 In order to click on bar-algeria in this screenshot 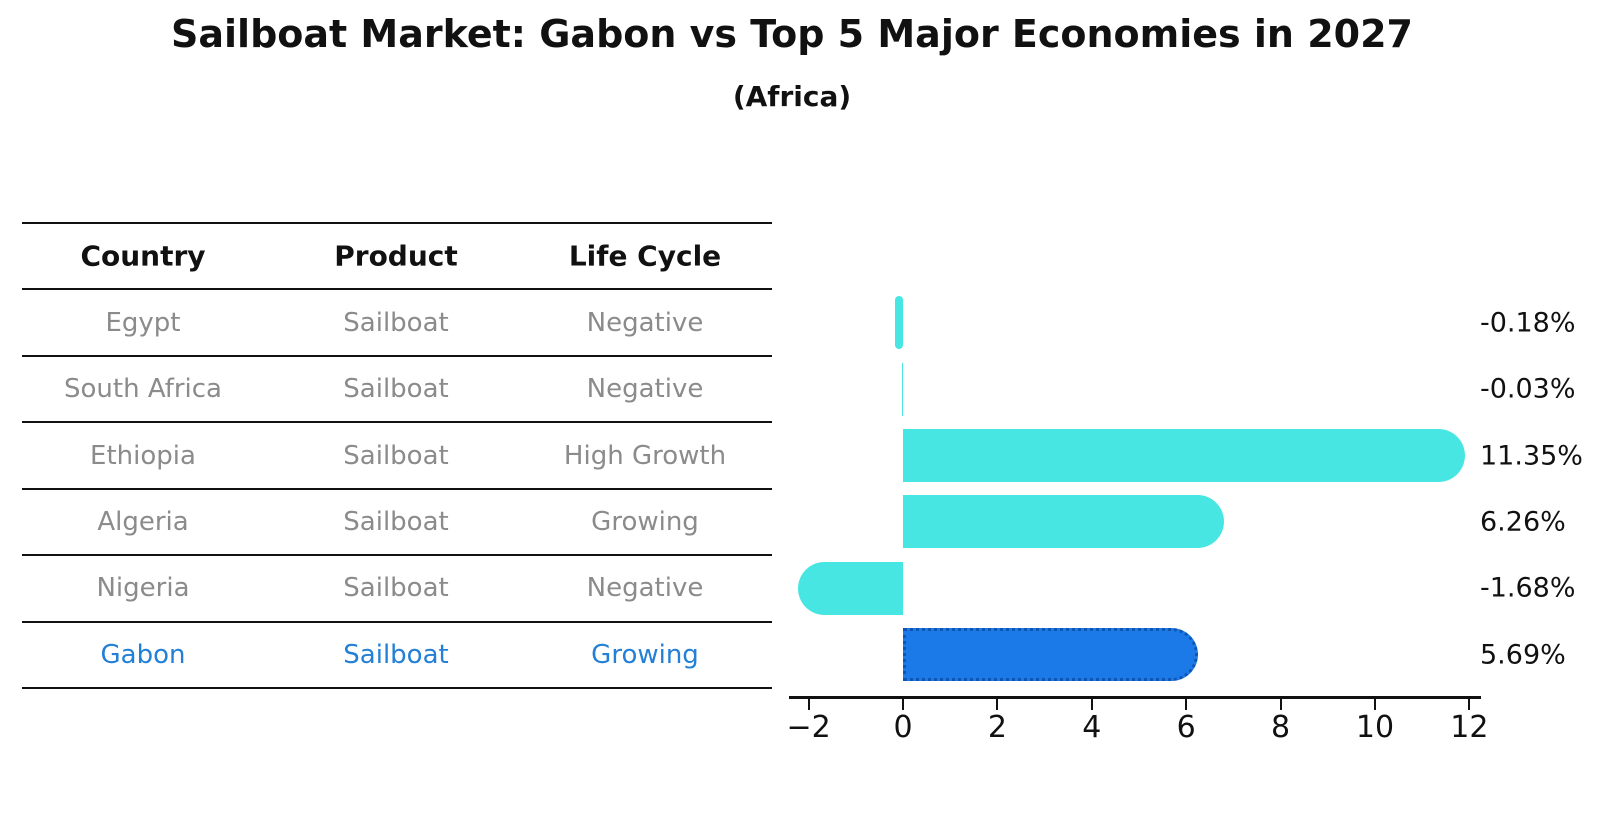, I will do `click(1064, 522)`.